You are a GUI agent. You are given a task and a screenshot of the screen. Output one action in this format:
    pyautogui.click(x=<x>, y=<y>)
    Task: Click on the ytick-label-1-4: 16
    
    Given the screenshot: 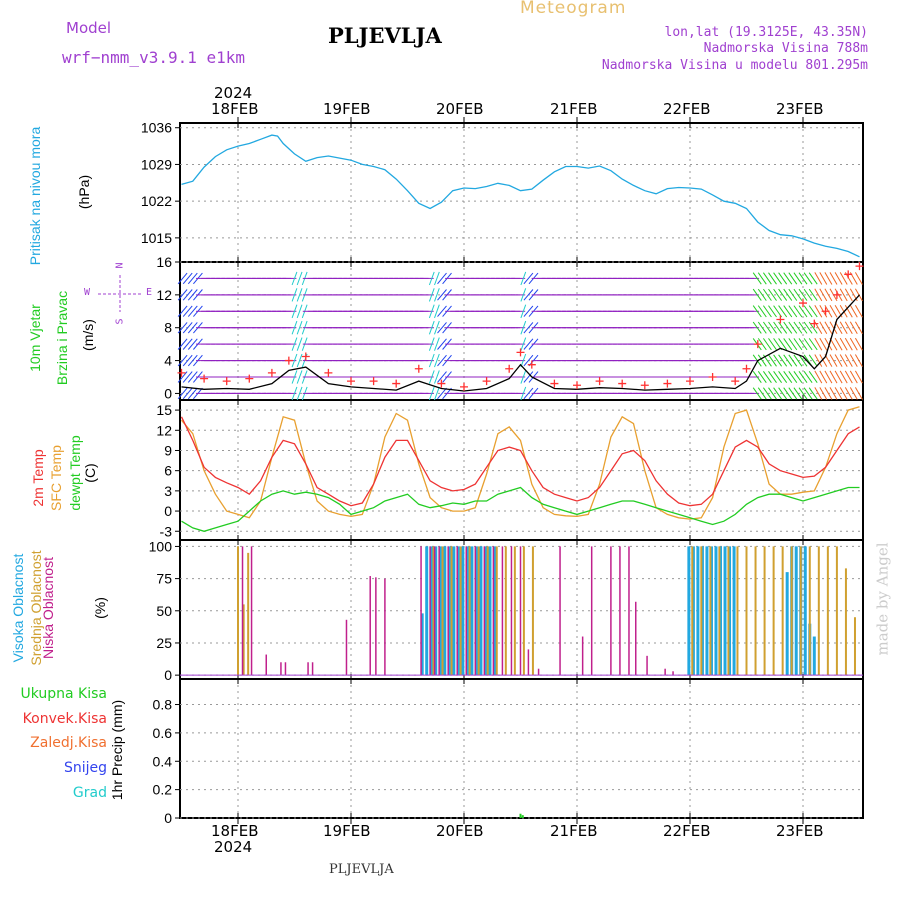 What is the action you would take?
    pyautogui.click(x=164, y=262)
    